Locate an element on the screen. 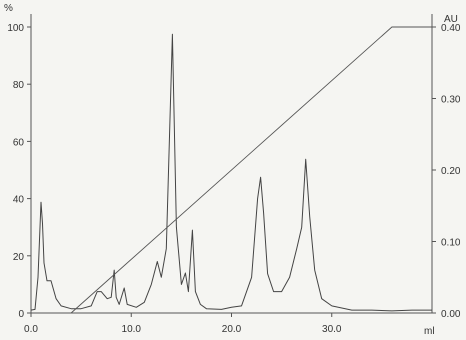 This screenshot has width=466, height=340. x-tick-label: 0.0 is located at coordinates (31, 329).